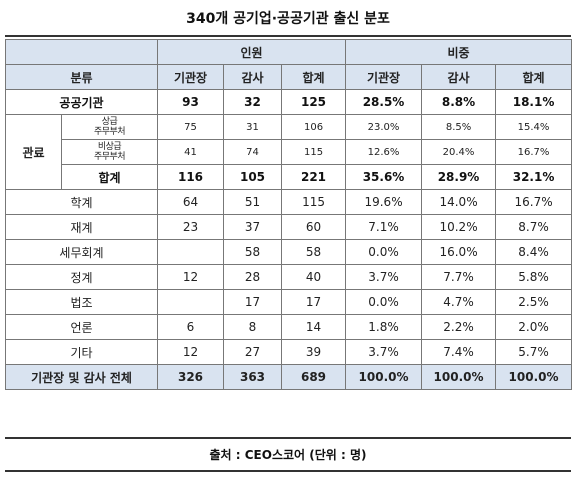  What do you see at coordinates (252, 277) in the screenshot?
I see `cell-value: 28` at bounding box center [252, 277].